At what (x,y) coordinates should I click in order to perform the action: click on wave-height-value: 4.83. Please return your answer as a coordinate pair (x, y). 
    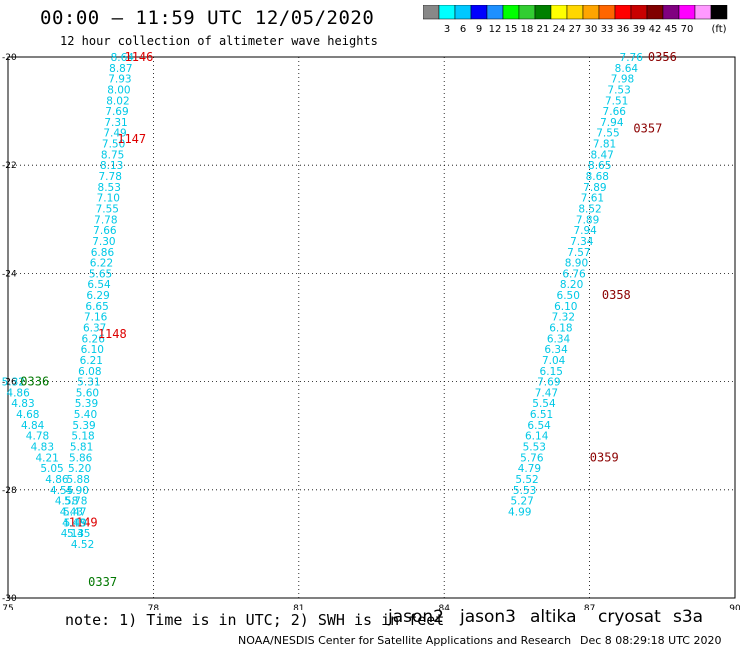
    Looking at the image, I should click on (22, 404).